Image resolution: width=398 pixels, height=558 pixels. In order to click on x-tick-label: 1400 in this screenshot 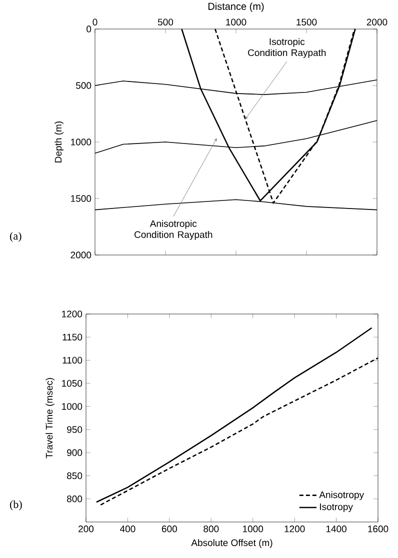, I will do `click(336, 529)`.